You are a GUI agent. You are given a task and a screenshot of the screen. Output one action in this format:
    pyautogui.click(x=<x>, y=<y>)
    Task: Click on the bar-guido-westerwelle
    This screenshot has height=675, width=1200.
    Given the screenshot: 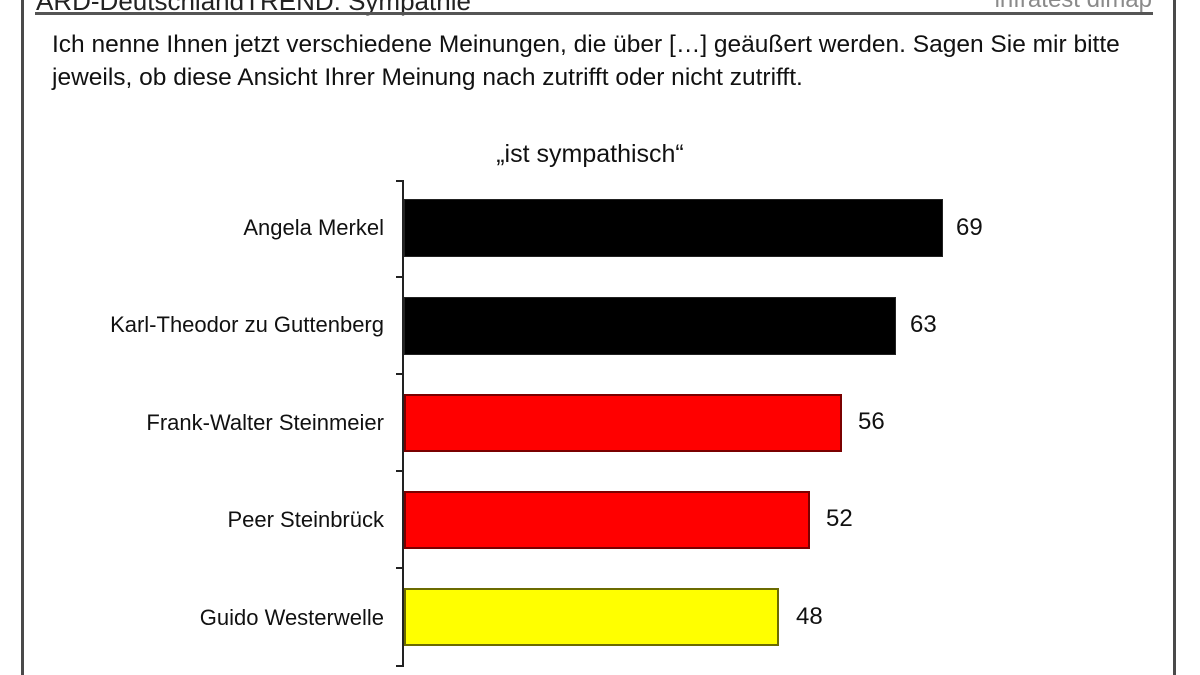 What is the action you would take?
    pyautogui.click(x=591, y=617)
    